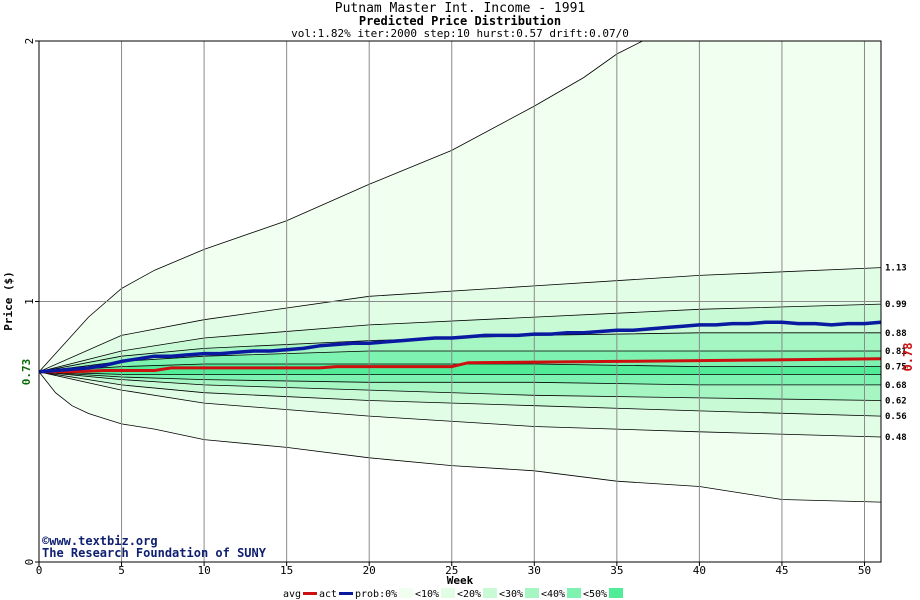 The width and height of the screenshot is (920, 600). I want to click on legend-label: <10%, so click(427, 594).